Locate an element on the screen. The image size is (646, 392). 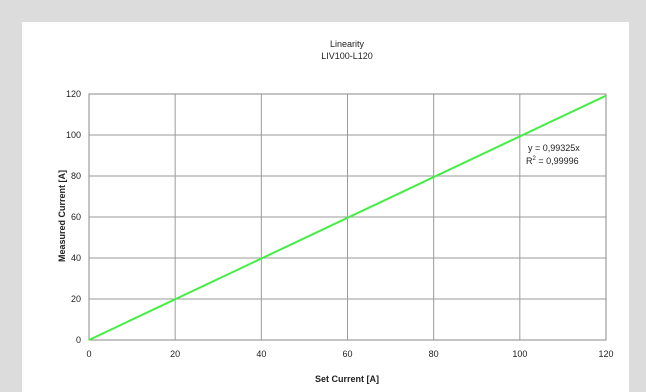
x-tick-label-6: 120 is located at coordinates (605, 354).